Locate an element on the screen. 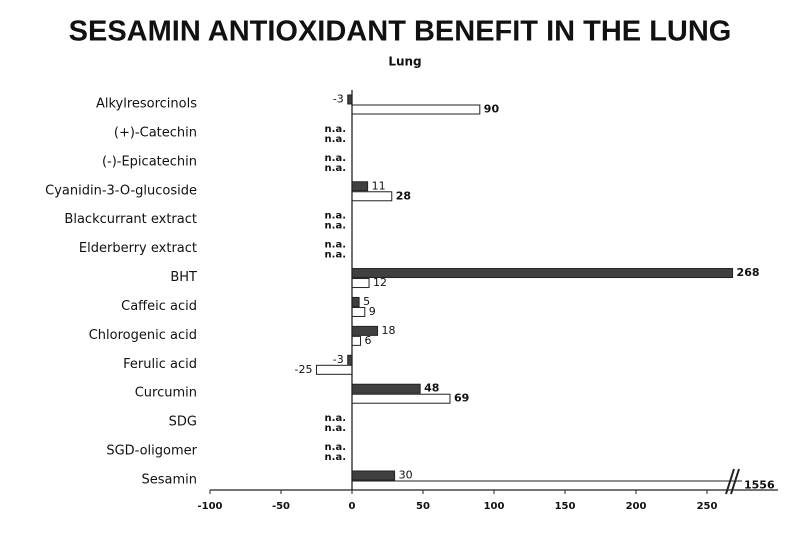  x-tick-label: 50 is located at coordinates (423, 506).